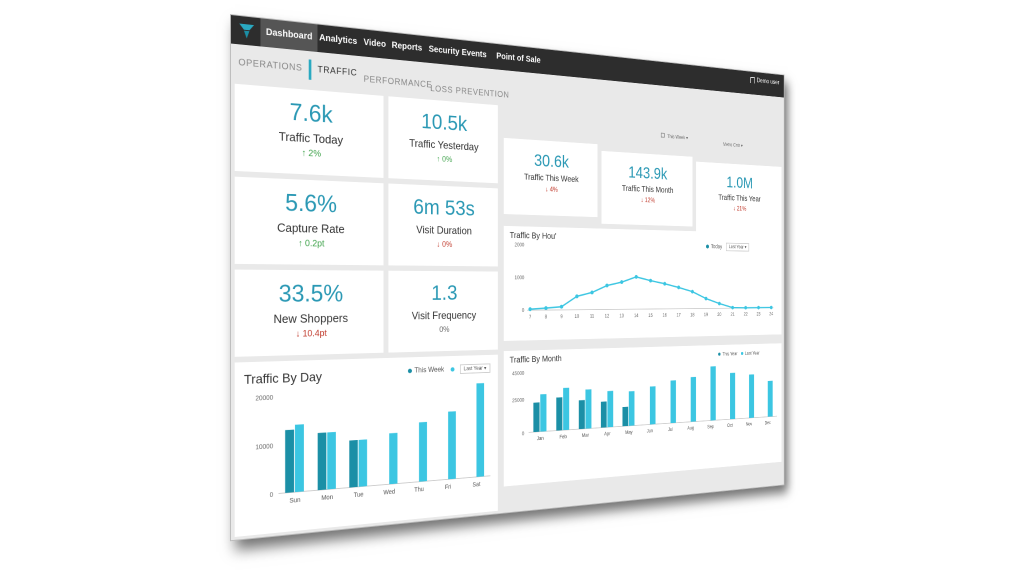 Image resolution: width=1024 pixels, height=576 pixels. What do you see at coordinates (270, 66) in the screenshot?
I see `tab-operations: OPERATIONS` at bounding box center [270, 66].